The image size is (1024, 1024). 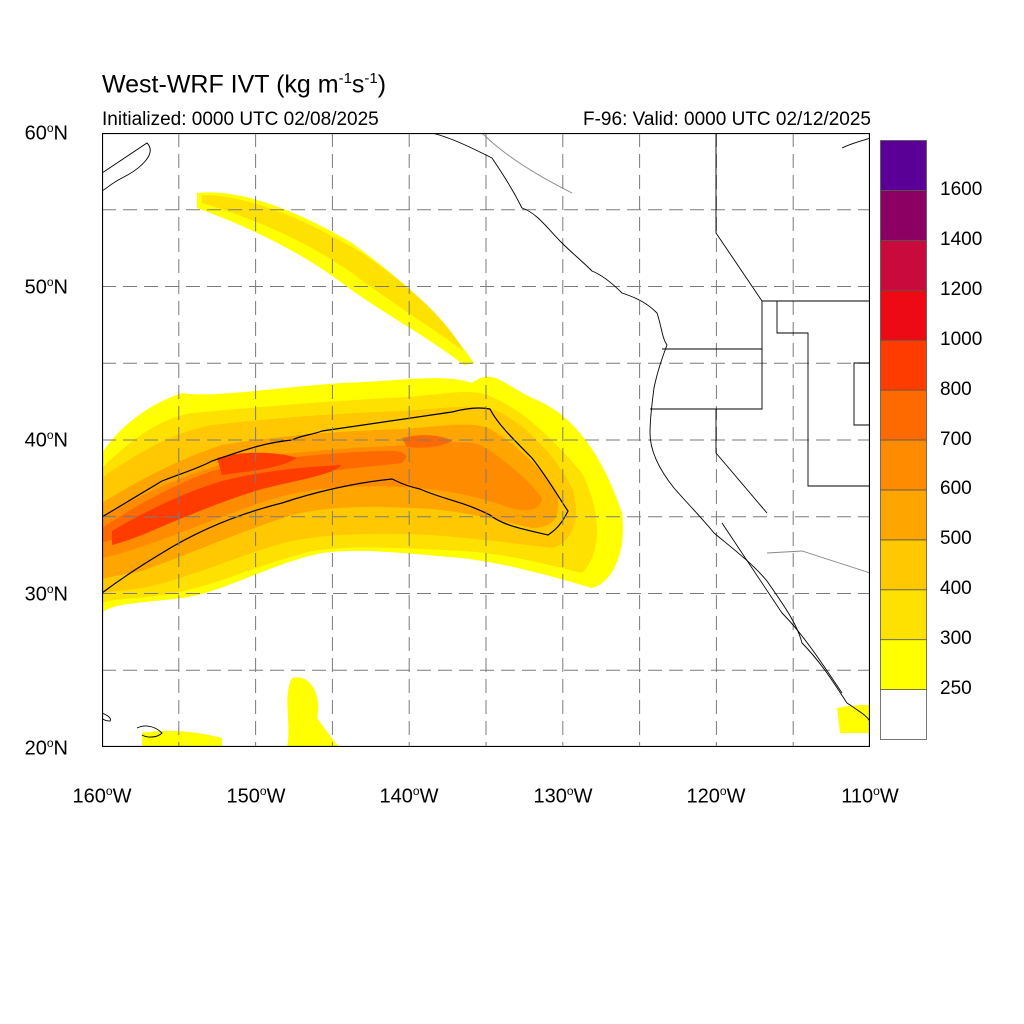 What do you see at coordinates (46, 594) in the screenshot?
I see `lat-label-30: 30oN` at bounding box center [46, 594].